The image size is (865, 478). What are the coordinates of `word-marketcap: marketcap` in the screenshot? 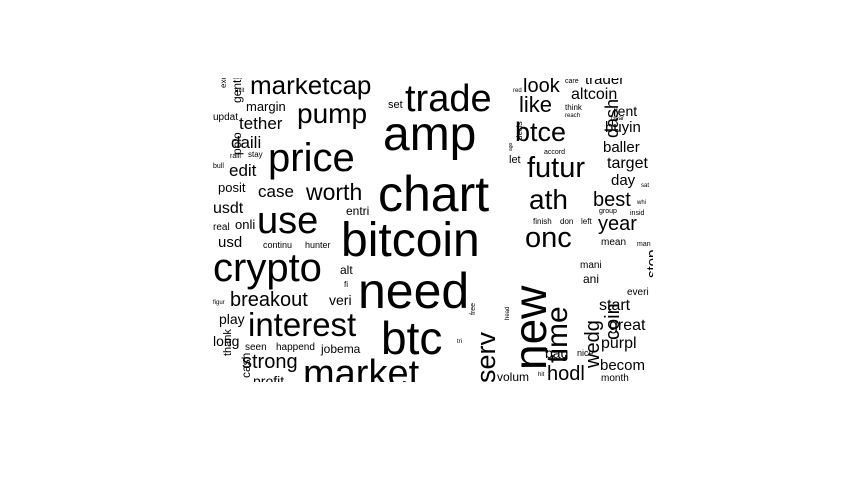 It's located at (311, 89).